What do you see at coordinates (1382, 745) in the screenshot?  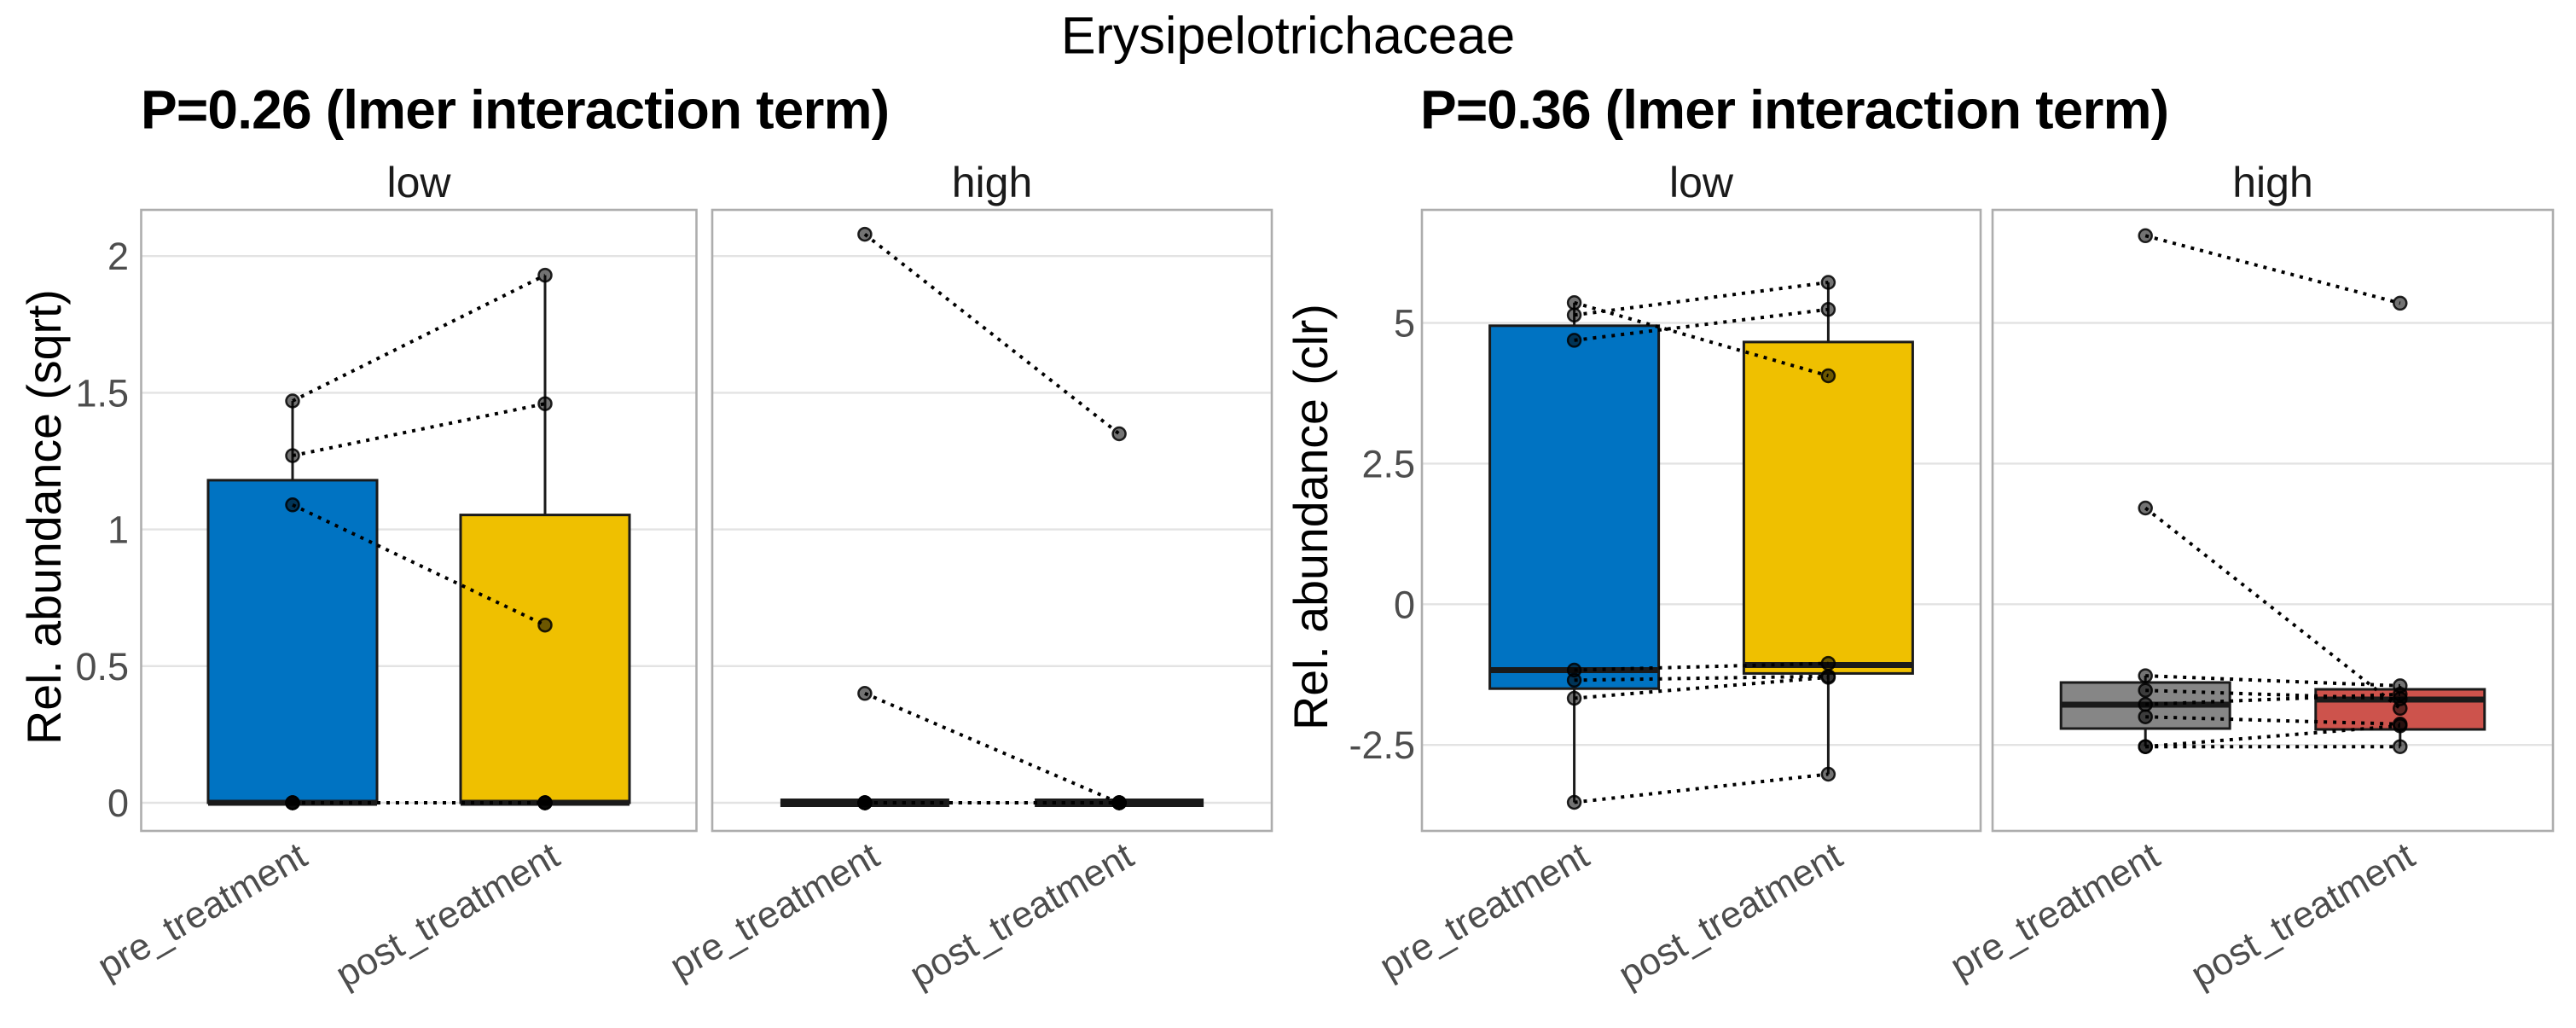 I see `svg-text: -2.5` at bounding box center [1382, 745].